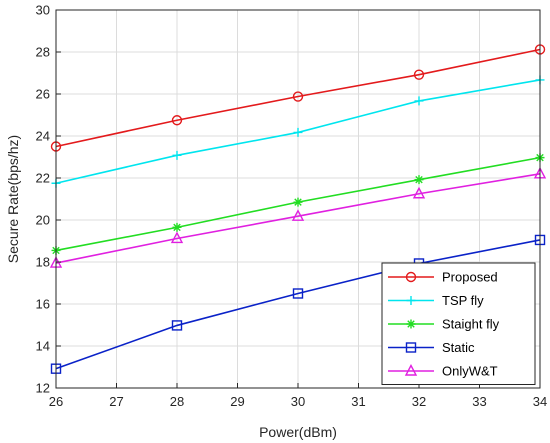 The height and width of the screenshot is (443, 550). Describe the element at coordinates (43, 262) in the screenshot. I see `y-tick-label: 18` at that location.